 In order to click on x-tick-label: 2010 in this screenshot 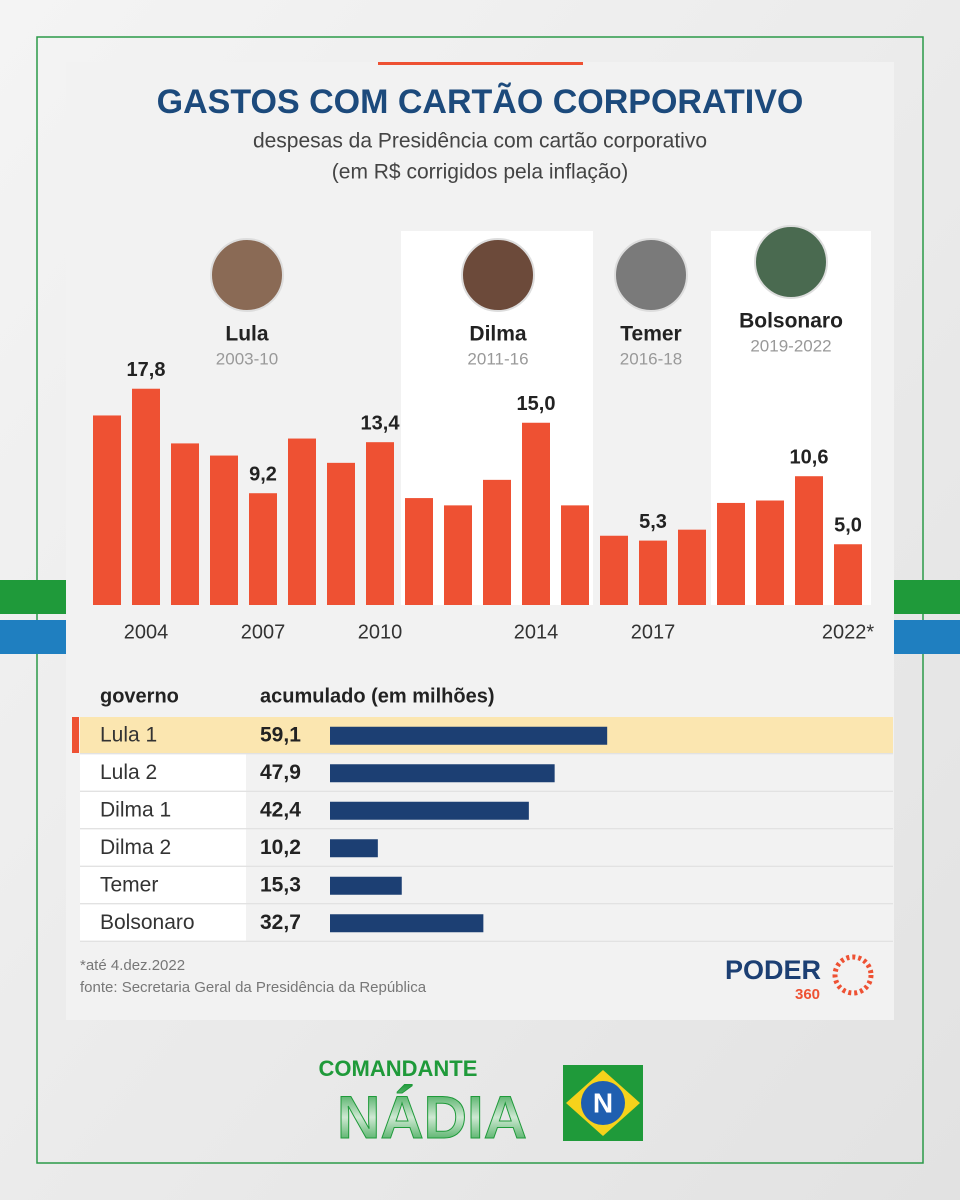, I will do `click(380, 632)`.